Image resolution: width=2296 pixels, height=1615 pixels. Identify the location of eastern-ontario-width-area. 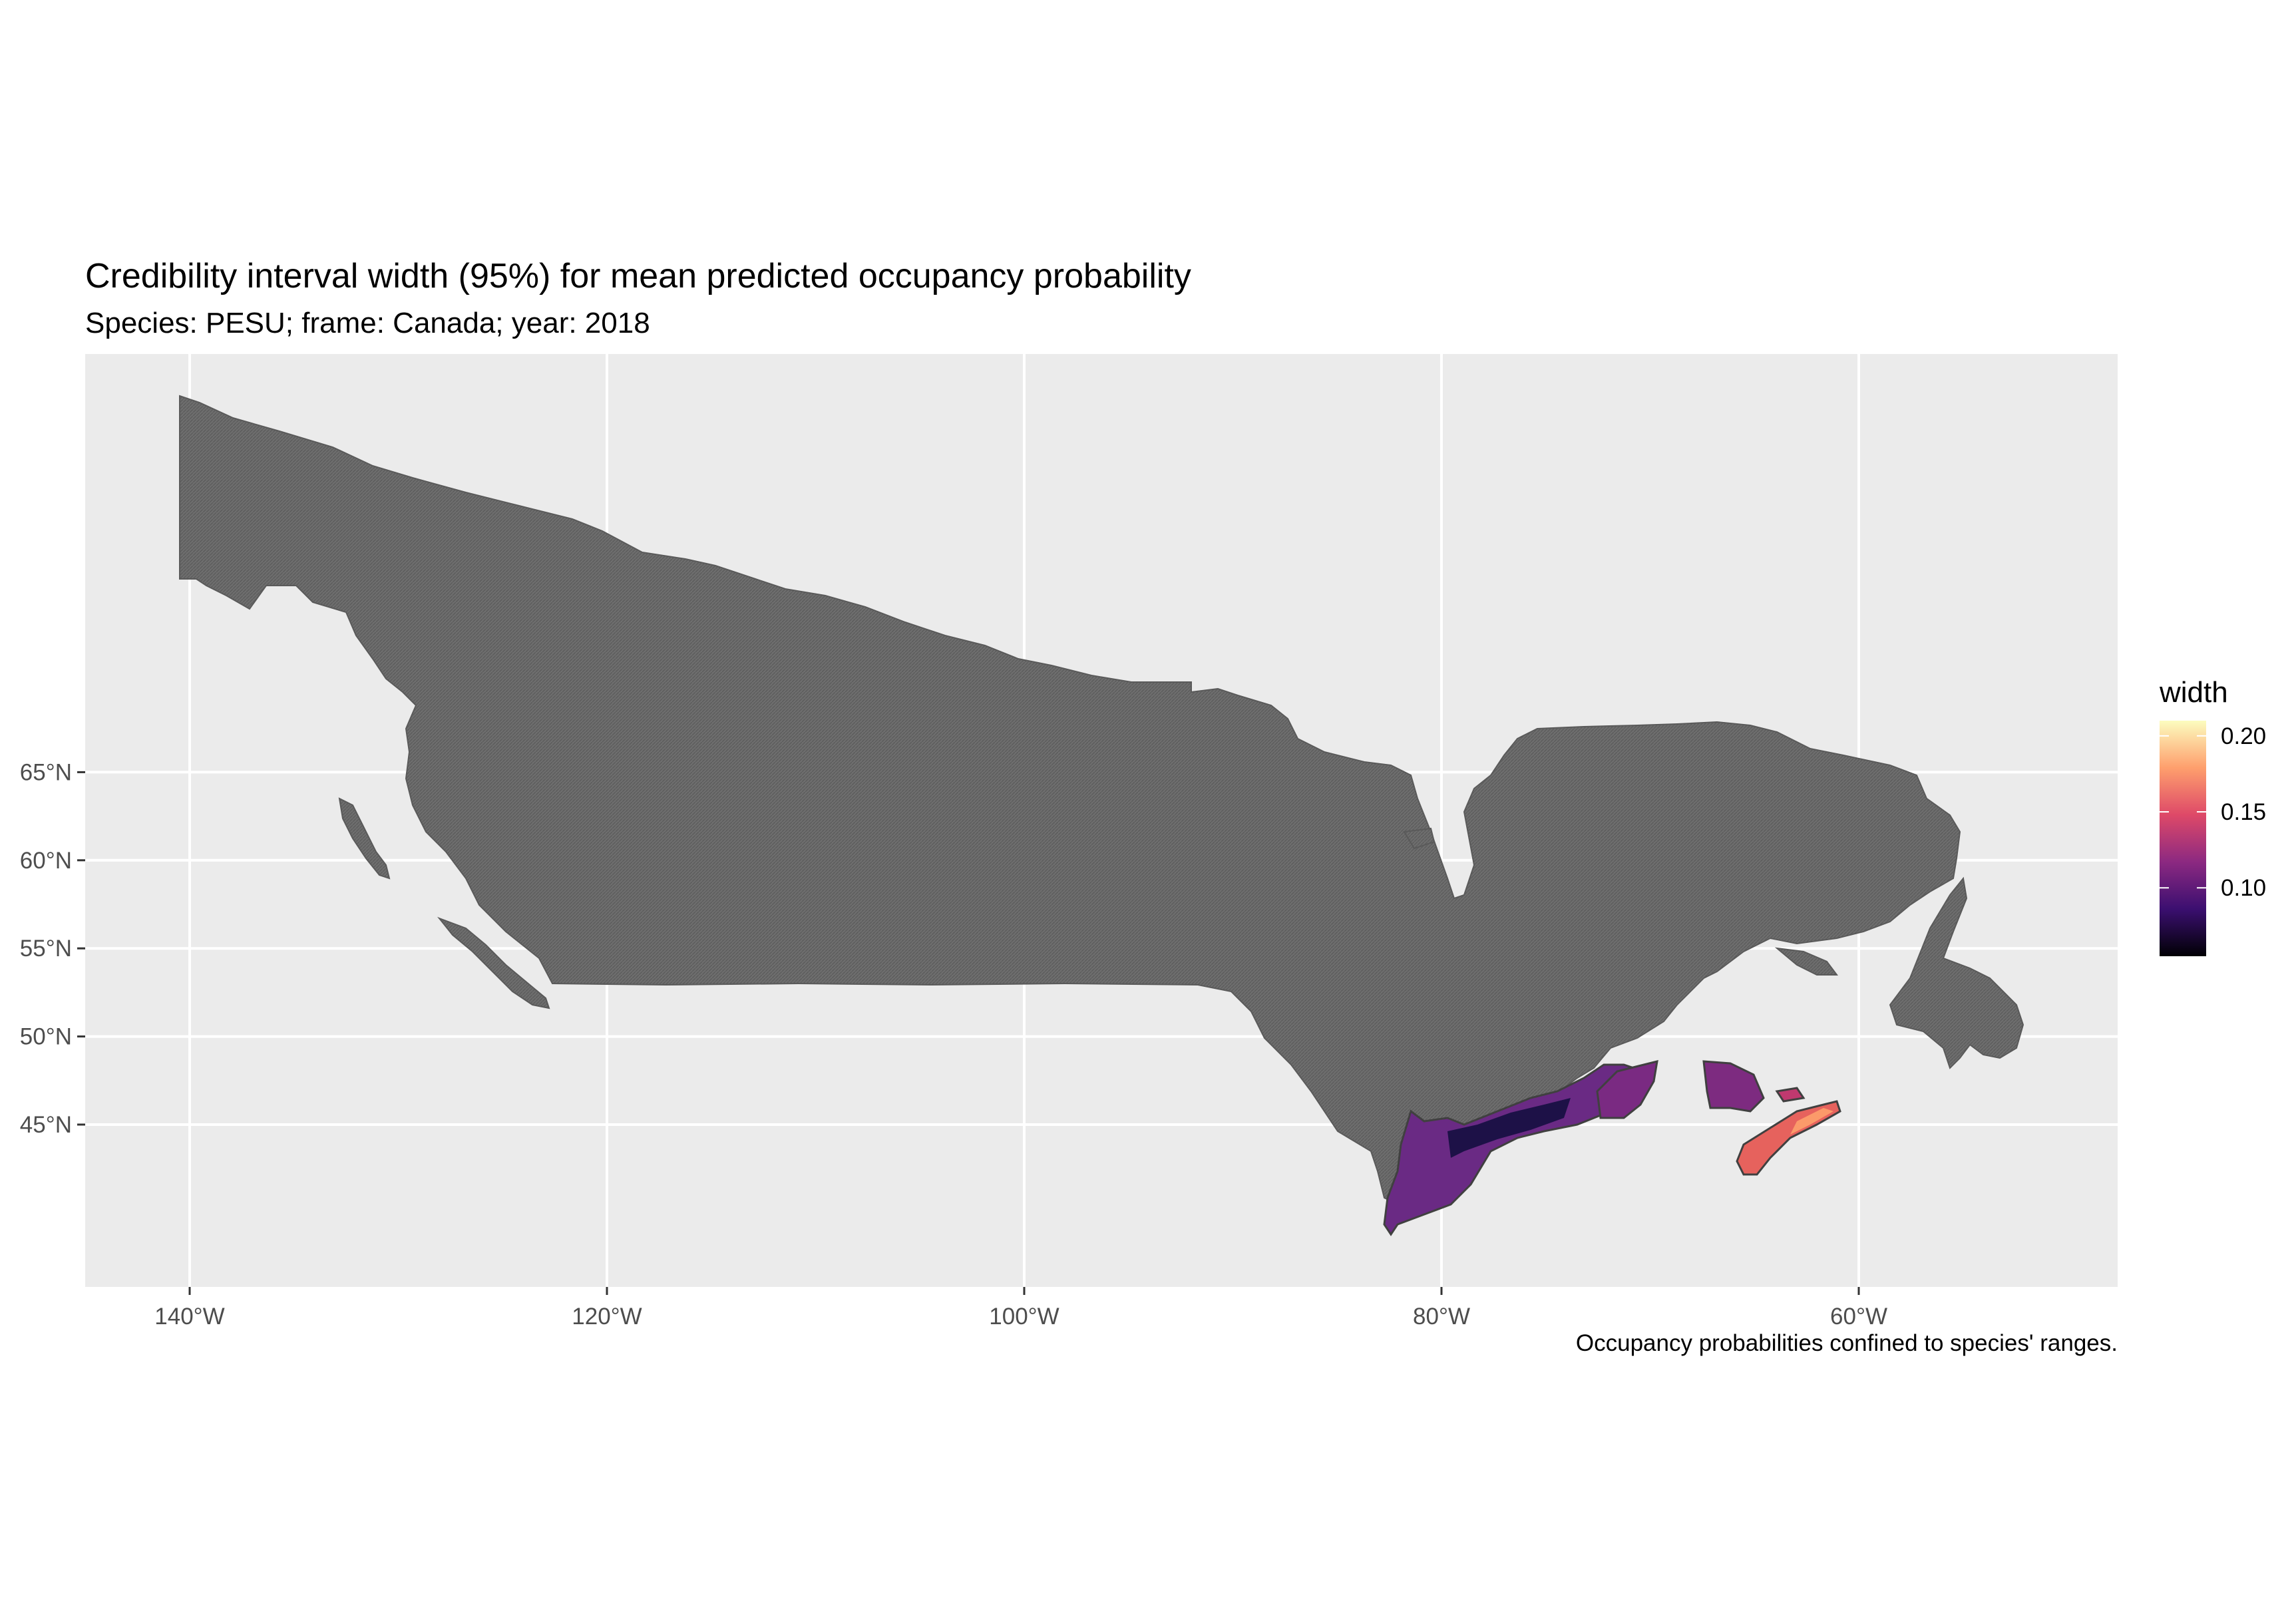
(1627, 1089).